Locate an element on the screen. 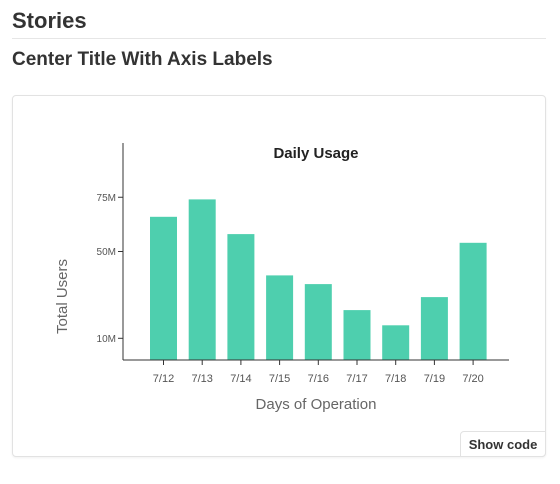  y-tick-label: 50M is located at coordinates (106, 252).